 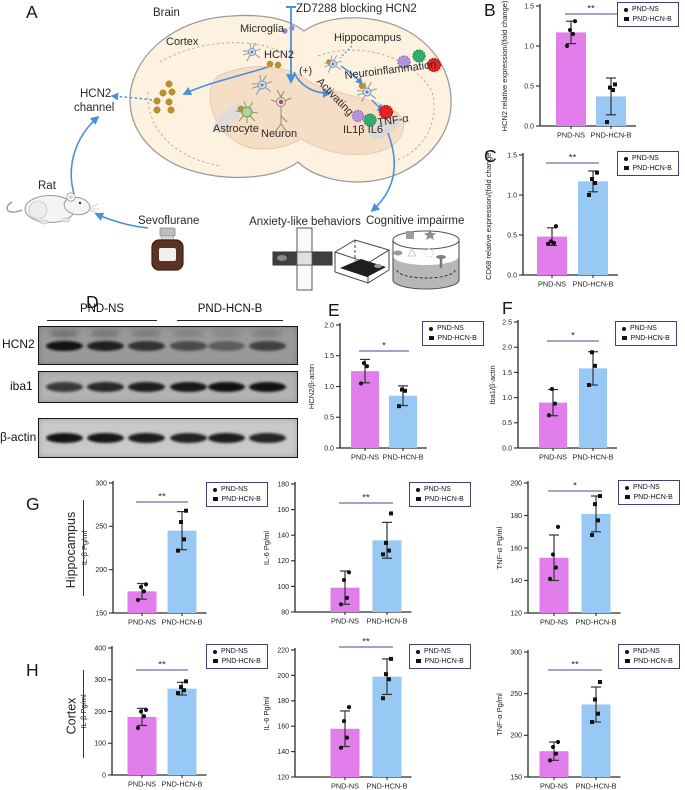 I want to click on blot-row-label-iba1: iba1, so click(x=21, y=386).